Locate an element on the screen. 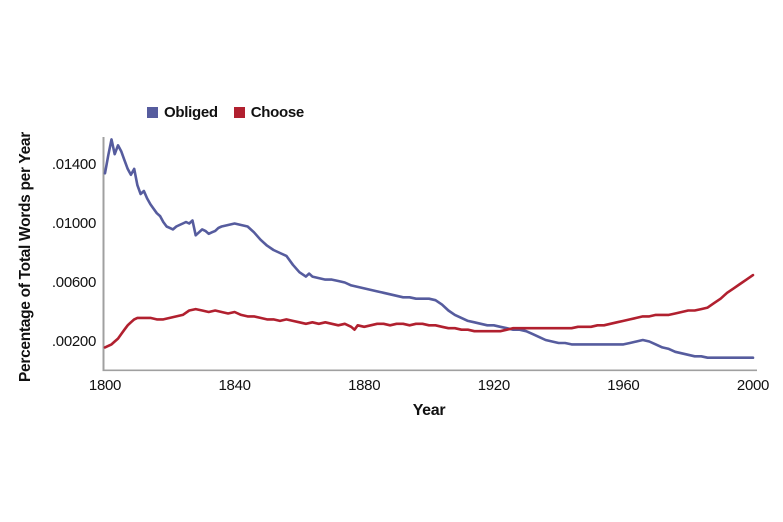 The height and width of the screenshot is (522, 783). x-tick-label-2000: 2000 is located at coordinates (753, 385).